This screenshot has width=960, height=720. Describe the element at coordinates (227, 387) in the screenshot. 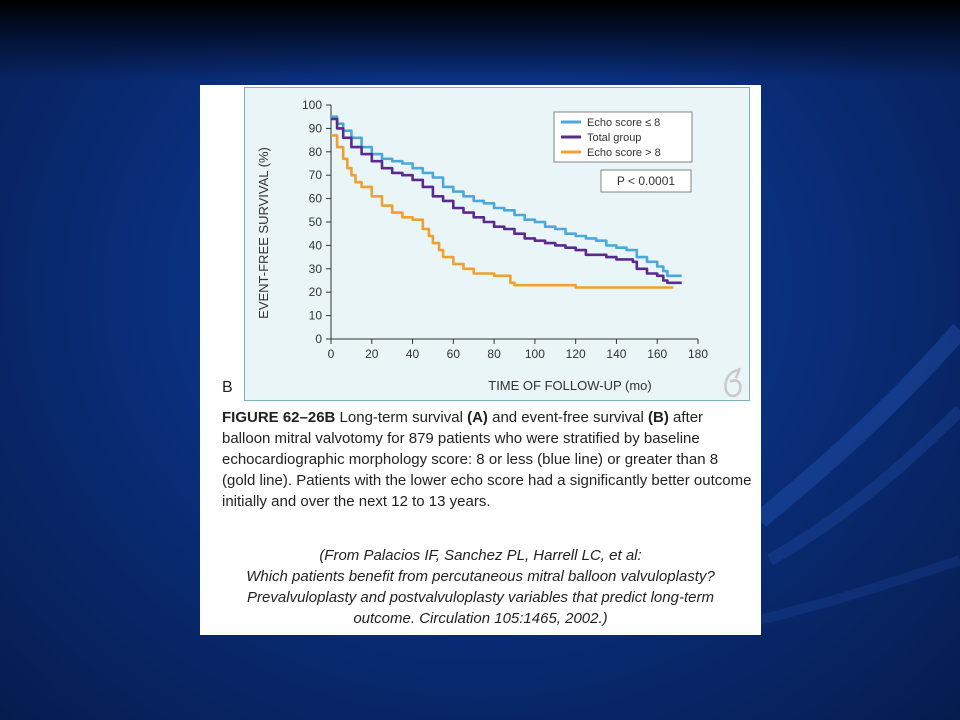

I see `panel-letter: B` at that location.